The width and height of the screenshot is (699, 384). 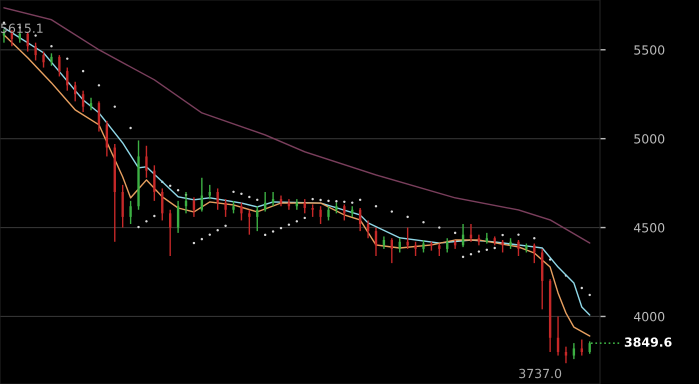 What do you see at coordinates (648, 342) in the screenshot?
I see `ref-line-label: 3849.6` at bounding box center [648, 342].